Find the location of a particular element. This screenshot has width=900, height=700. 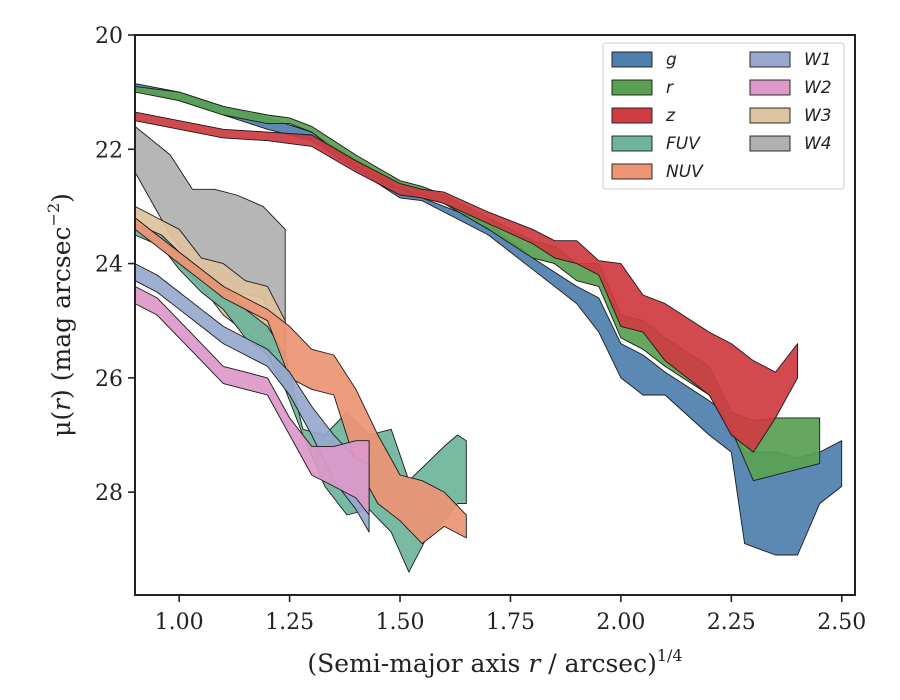

legend-box is located at coordinates (723, 116).